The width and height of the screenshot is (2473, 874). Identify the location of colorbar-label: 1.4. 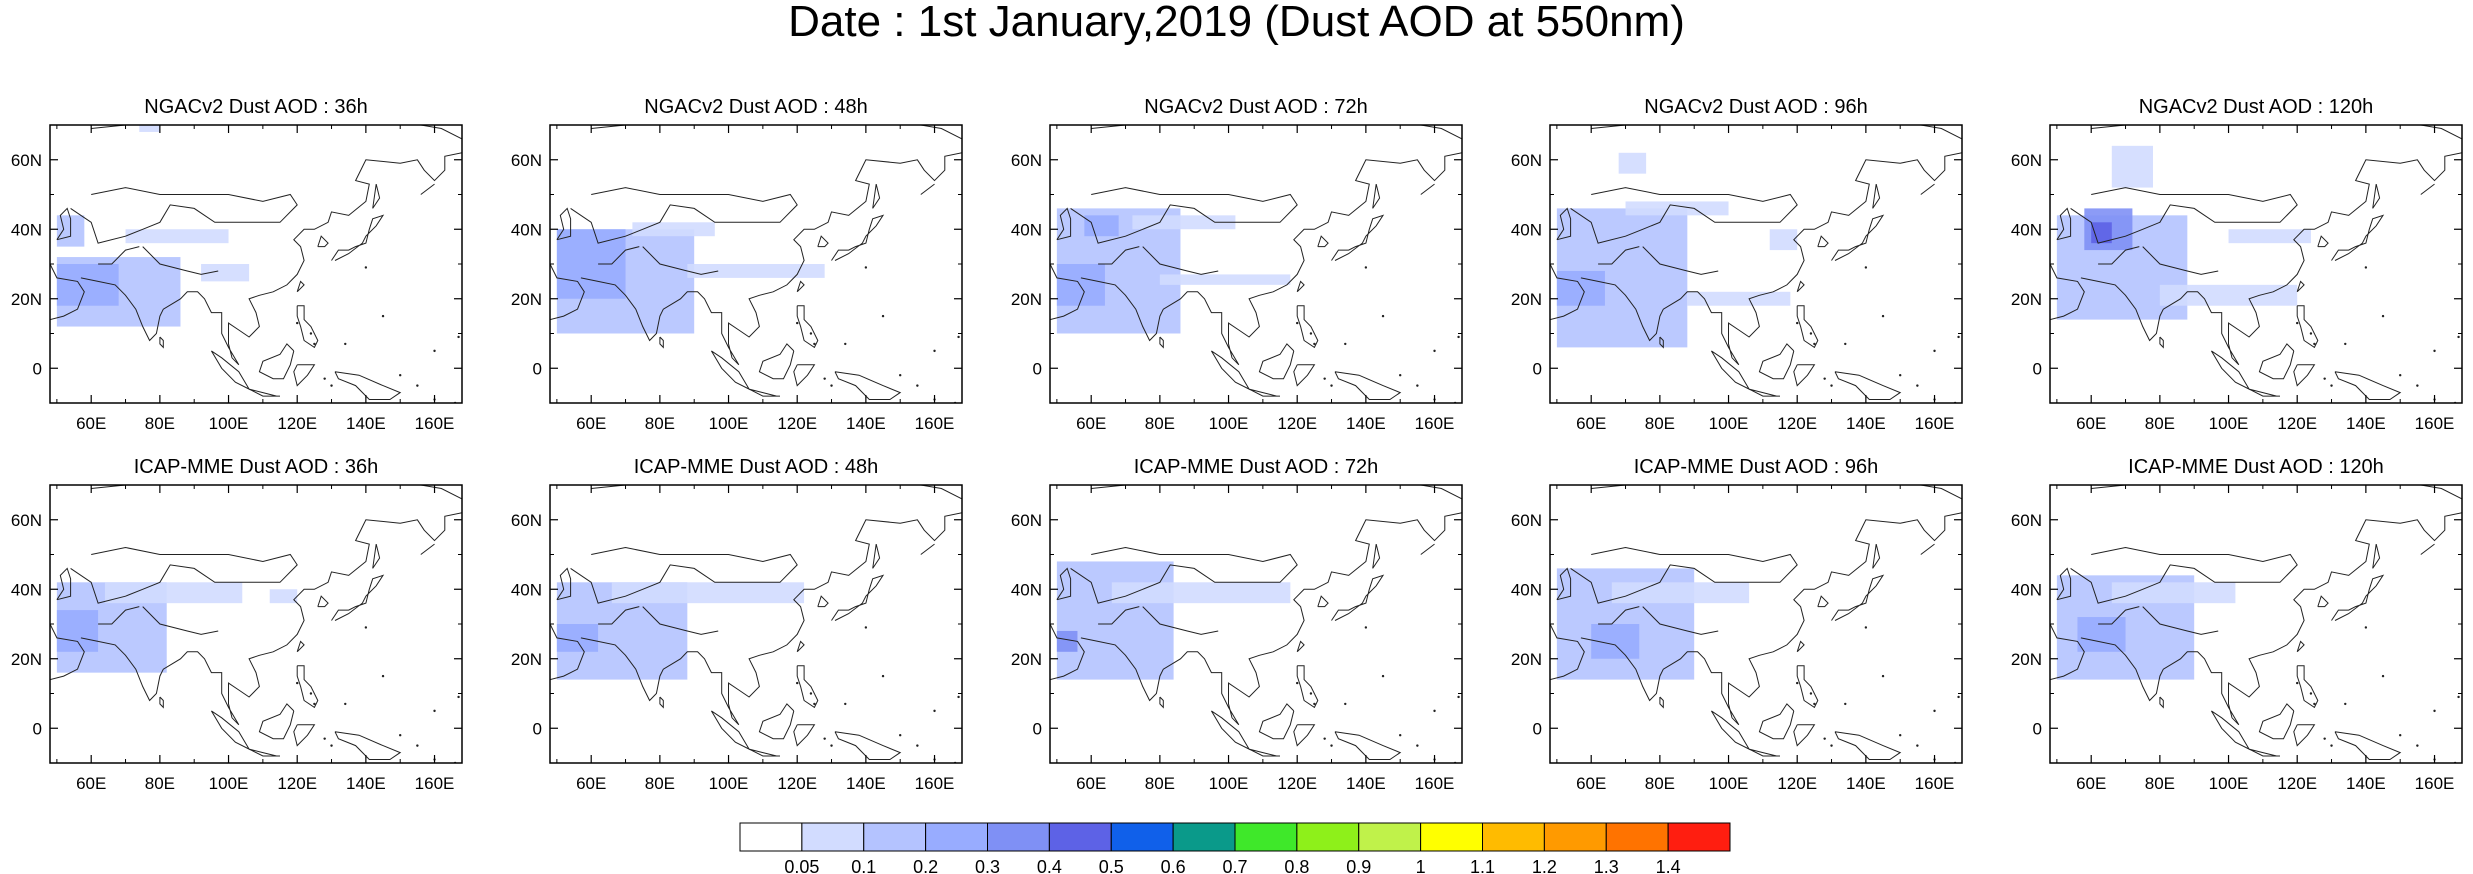
(1668, 865).